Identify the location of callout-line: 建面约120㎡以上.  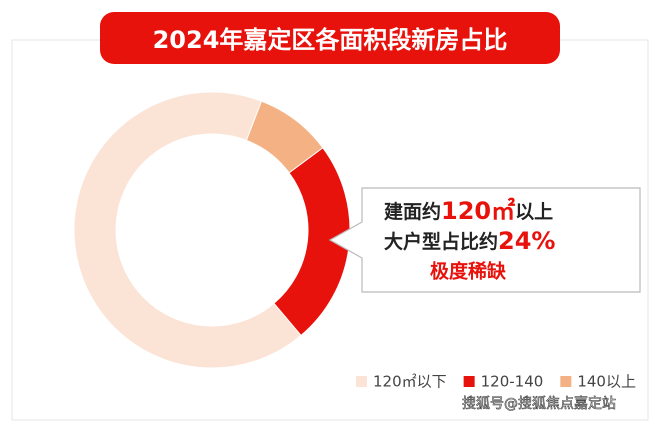
(468, 211).